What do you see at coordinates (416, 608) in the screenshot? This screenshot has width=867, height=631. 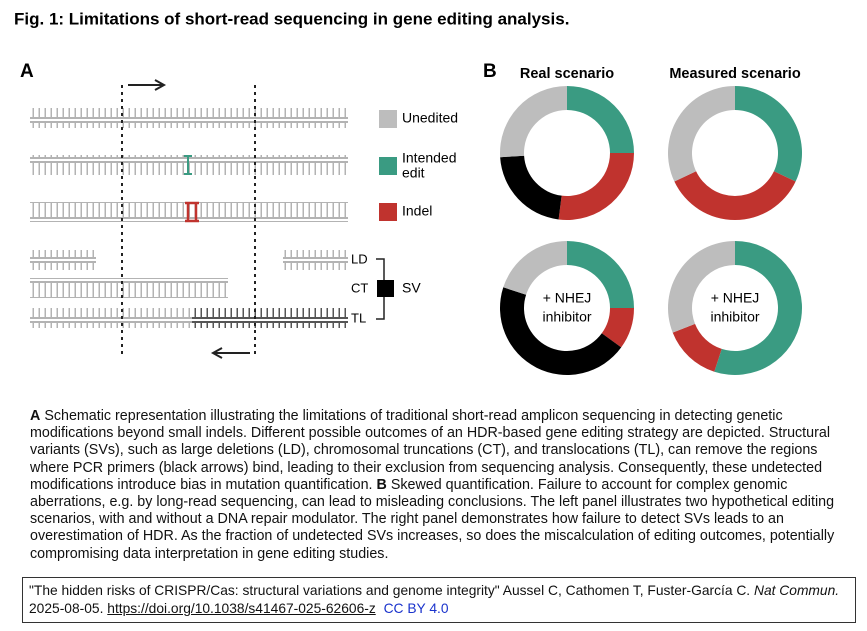 I see `license: CC BY 4.0` at bounding box center [416, 608].